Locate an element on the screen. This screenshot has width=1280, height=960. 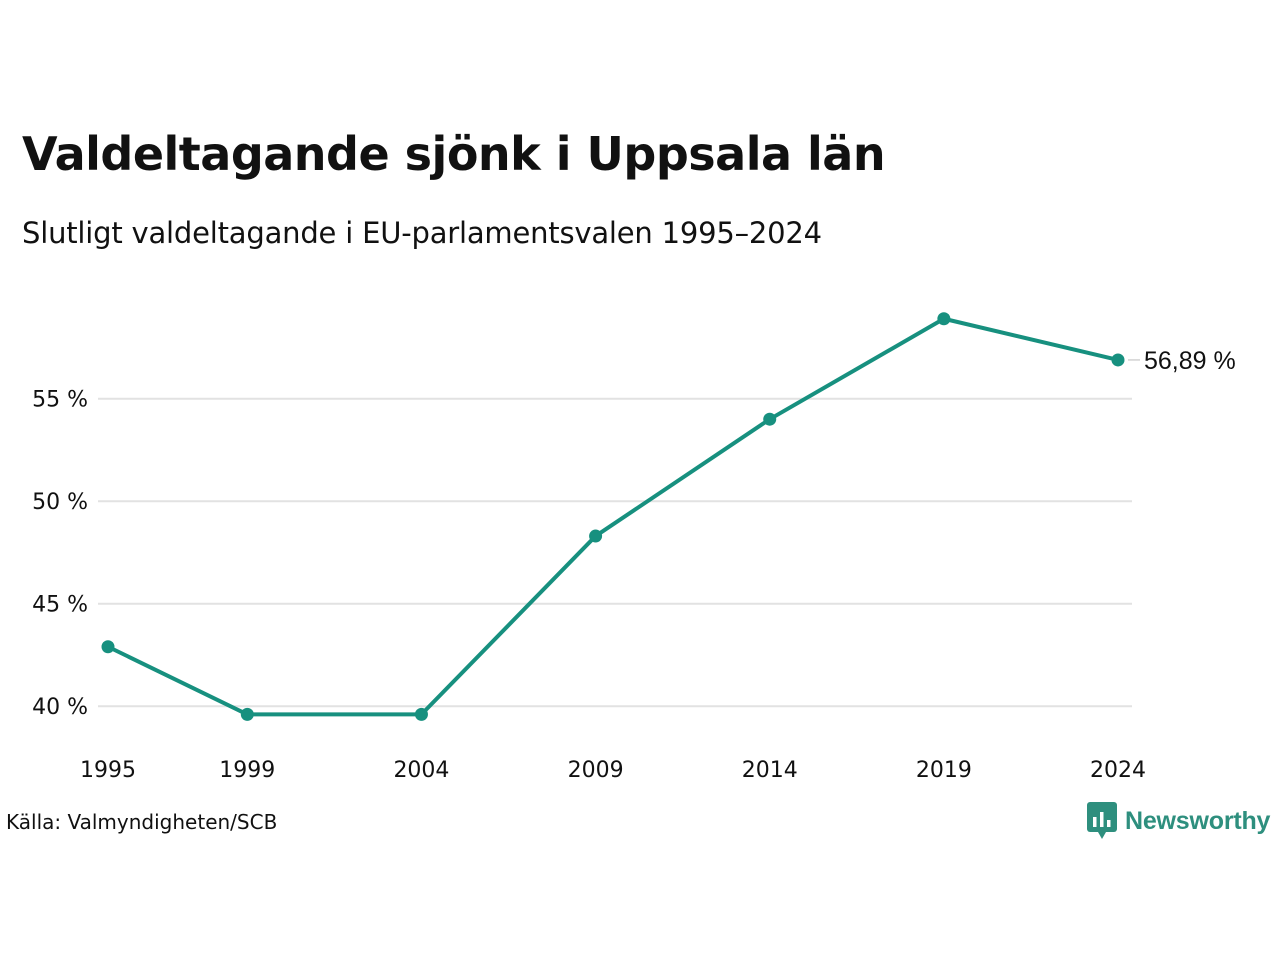
source-note: Källa: Valmyndigheten/SCB is located at coordinates (142, 822).